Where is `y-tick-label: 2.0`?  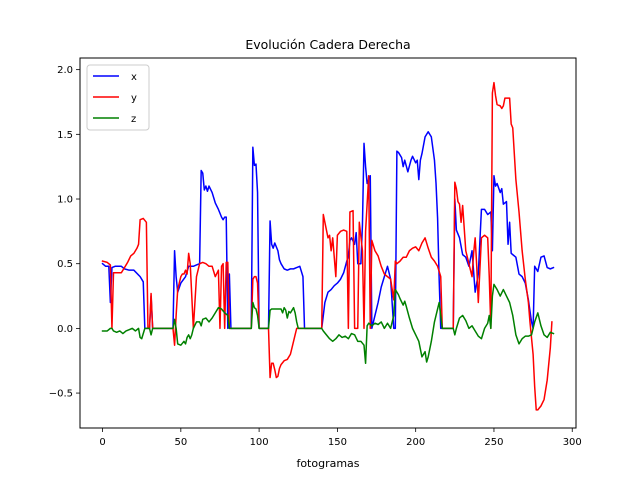
y-tick-label: 2.0 is located at coordinates (65, 70).